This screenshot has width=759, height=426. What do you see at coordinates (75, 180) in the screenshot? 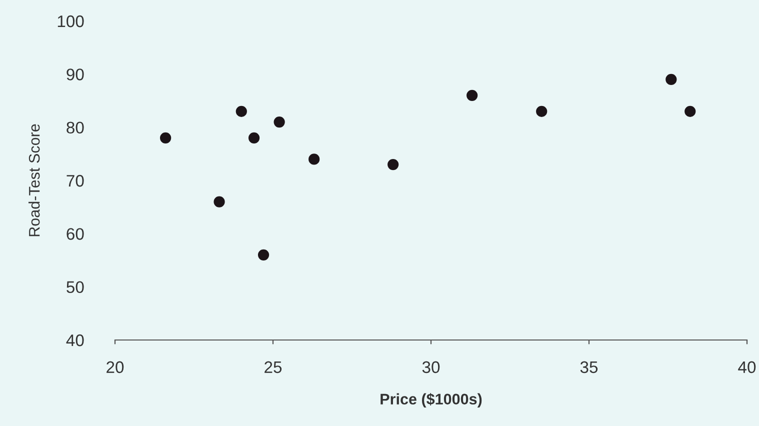
I see `y-tick-label: 70` at bounding box center [75, 180].